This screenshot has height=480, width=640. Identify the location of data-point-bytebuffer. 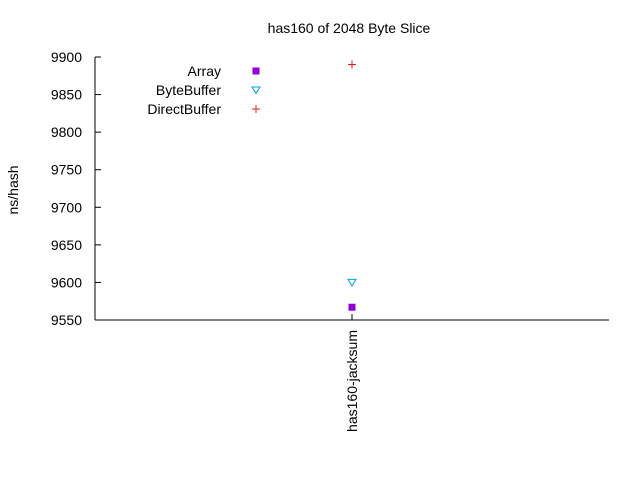
(352, 282).